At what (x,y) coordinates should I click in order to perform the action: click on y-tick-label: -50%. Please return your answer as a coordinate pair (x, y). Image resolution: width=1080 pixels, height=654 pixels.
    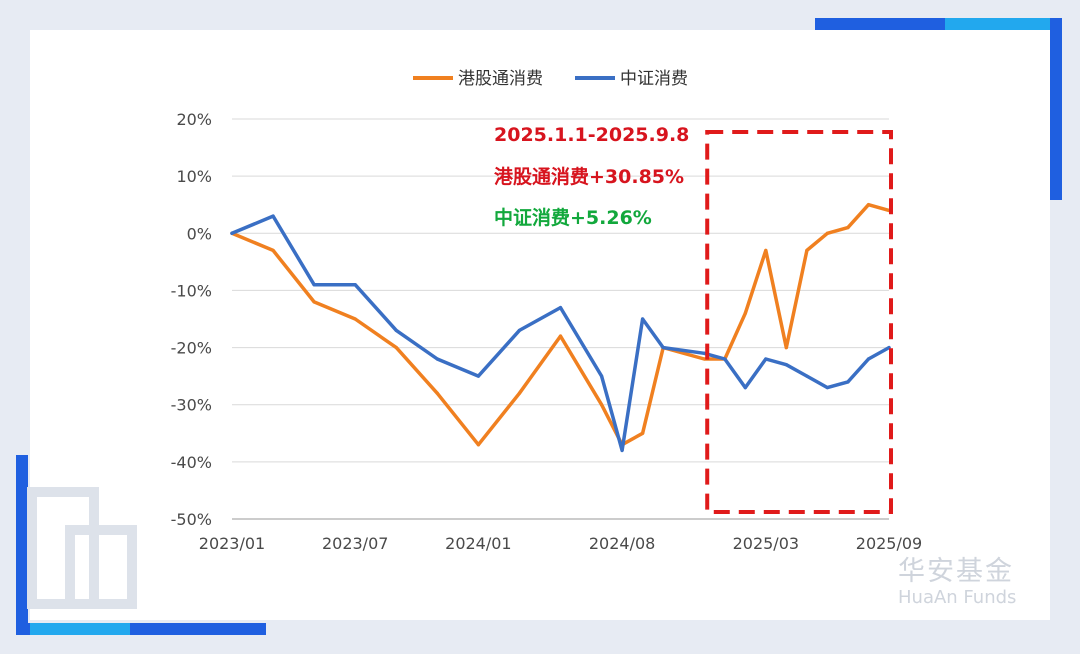
    Looking at the image, I should click on (191, 519).